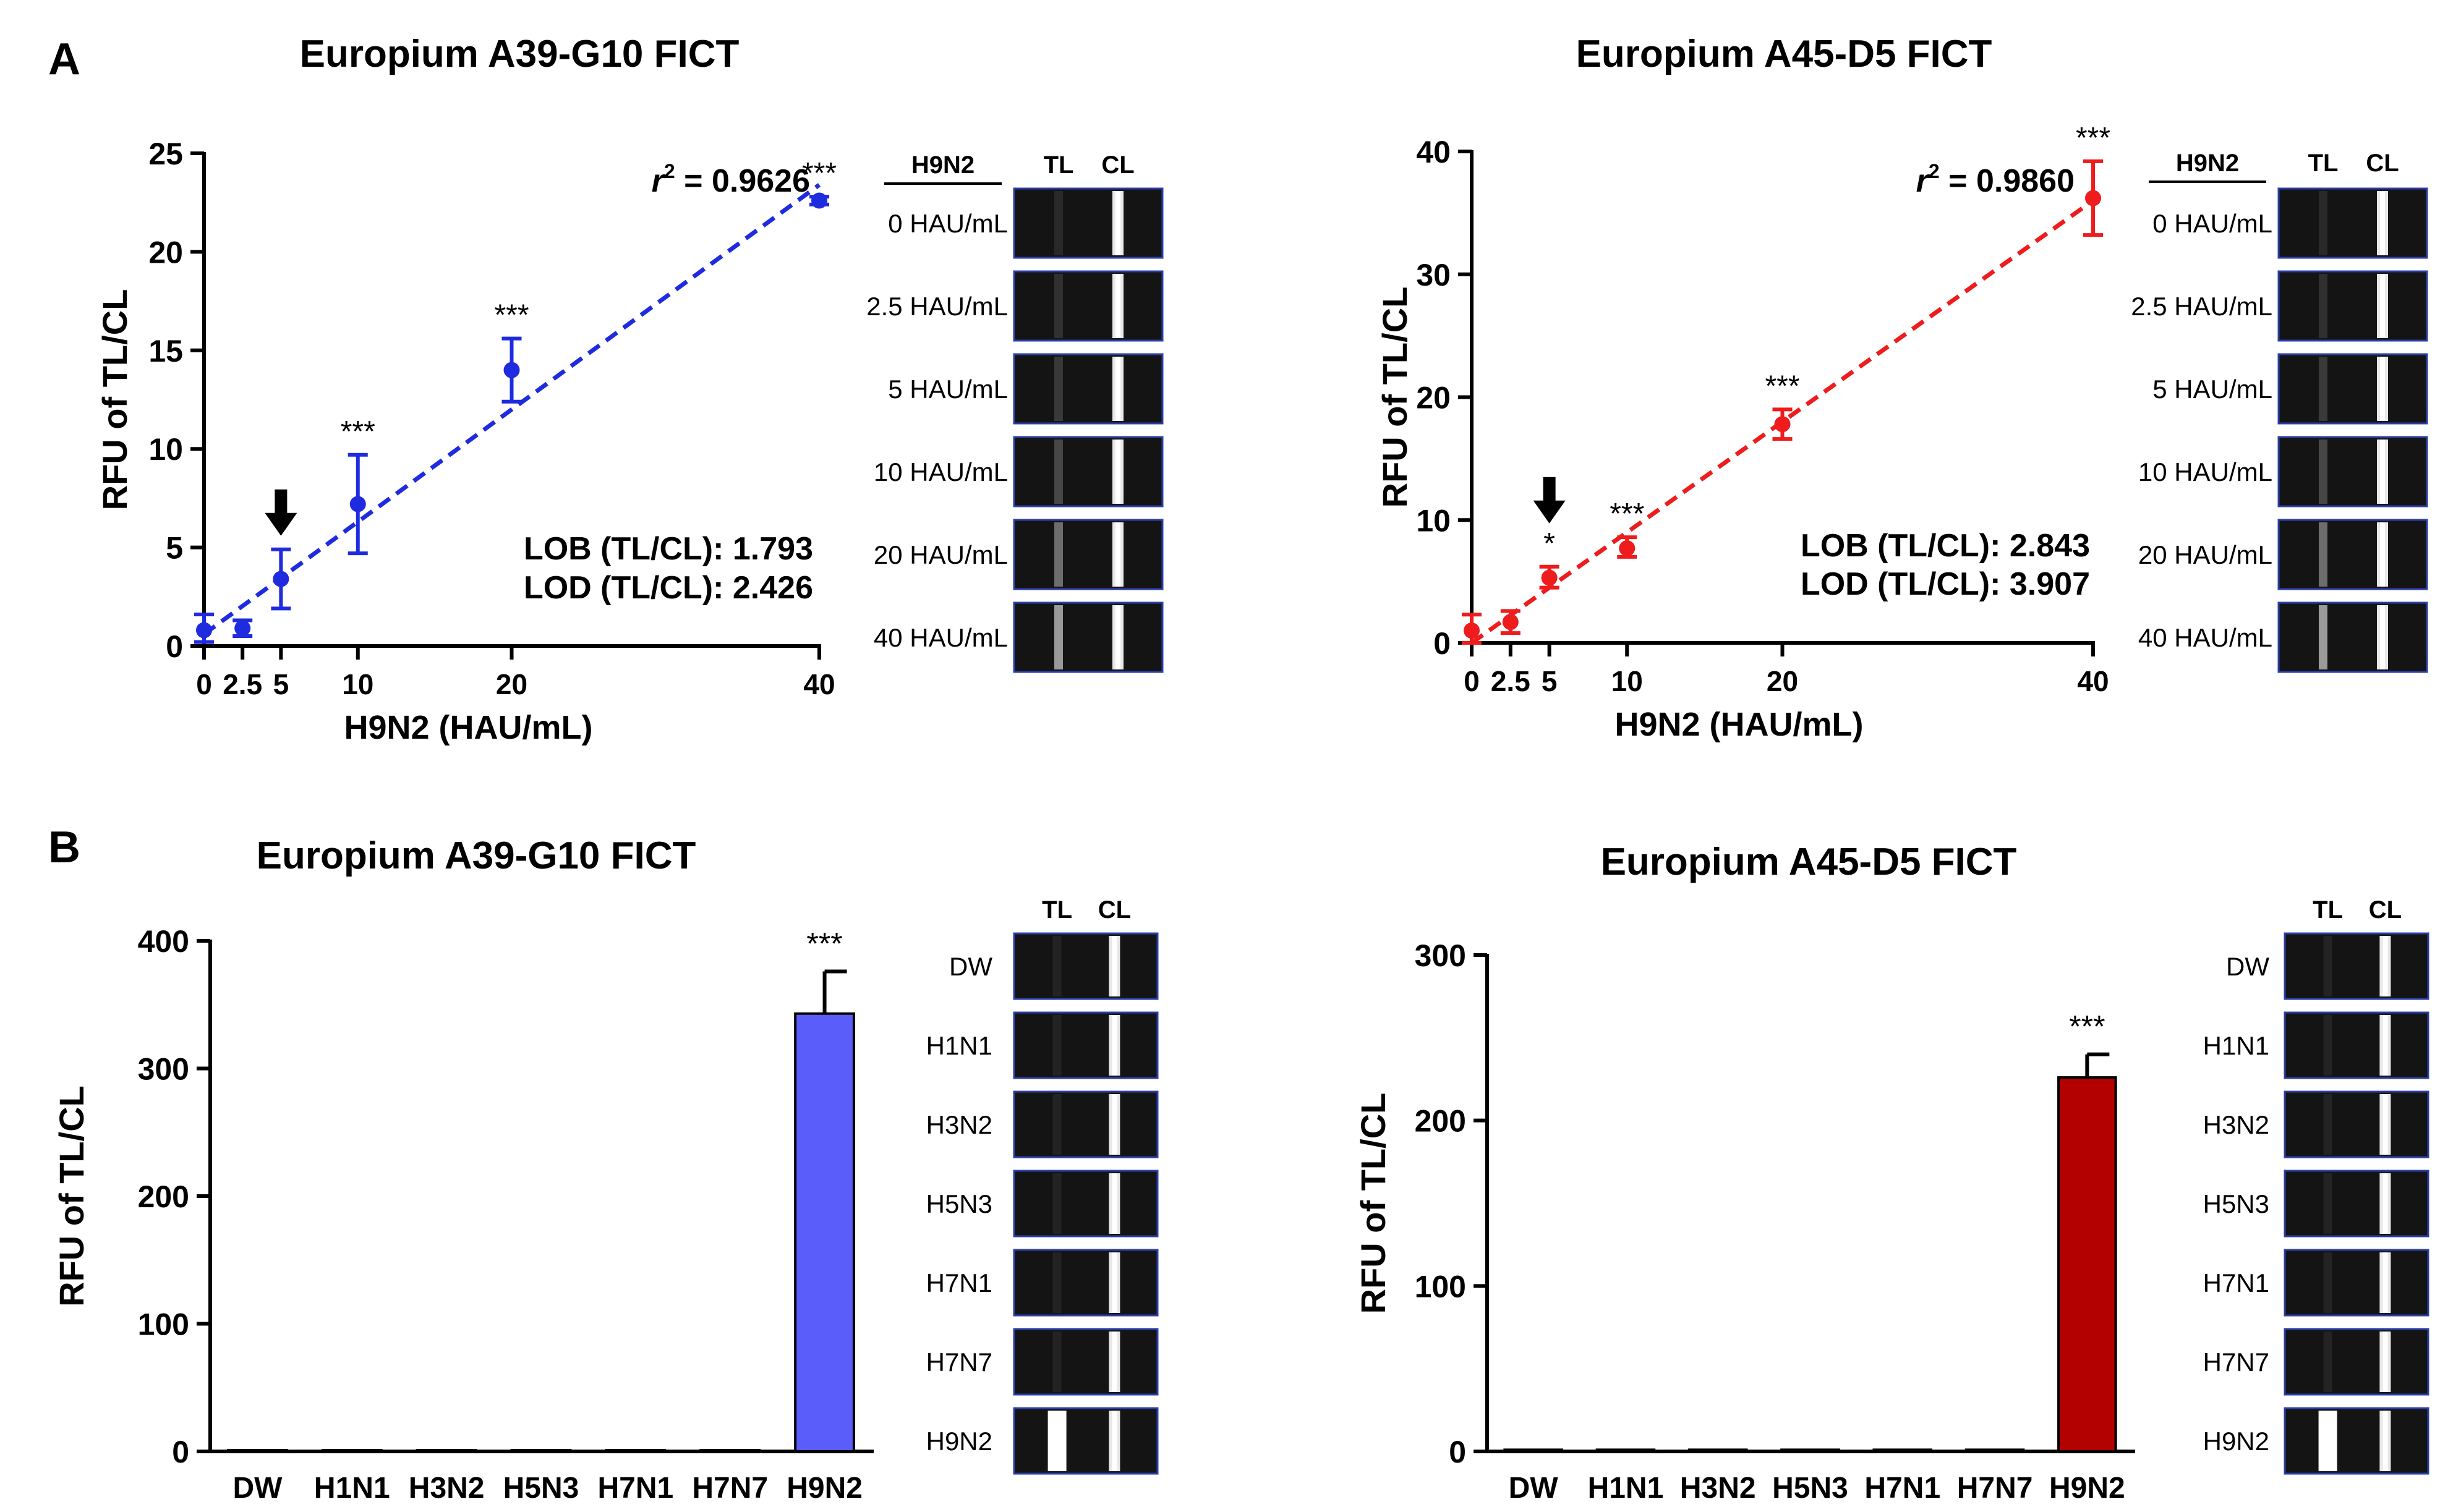  What do you see at coordinates (2236, 1441) in the screenshot?
I see `strip-label: H9N2` at bounding box center [2236, 1441].